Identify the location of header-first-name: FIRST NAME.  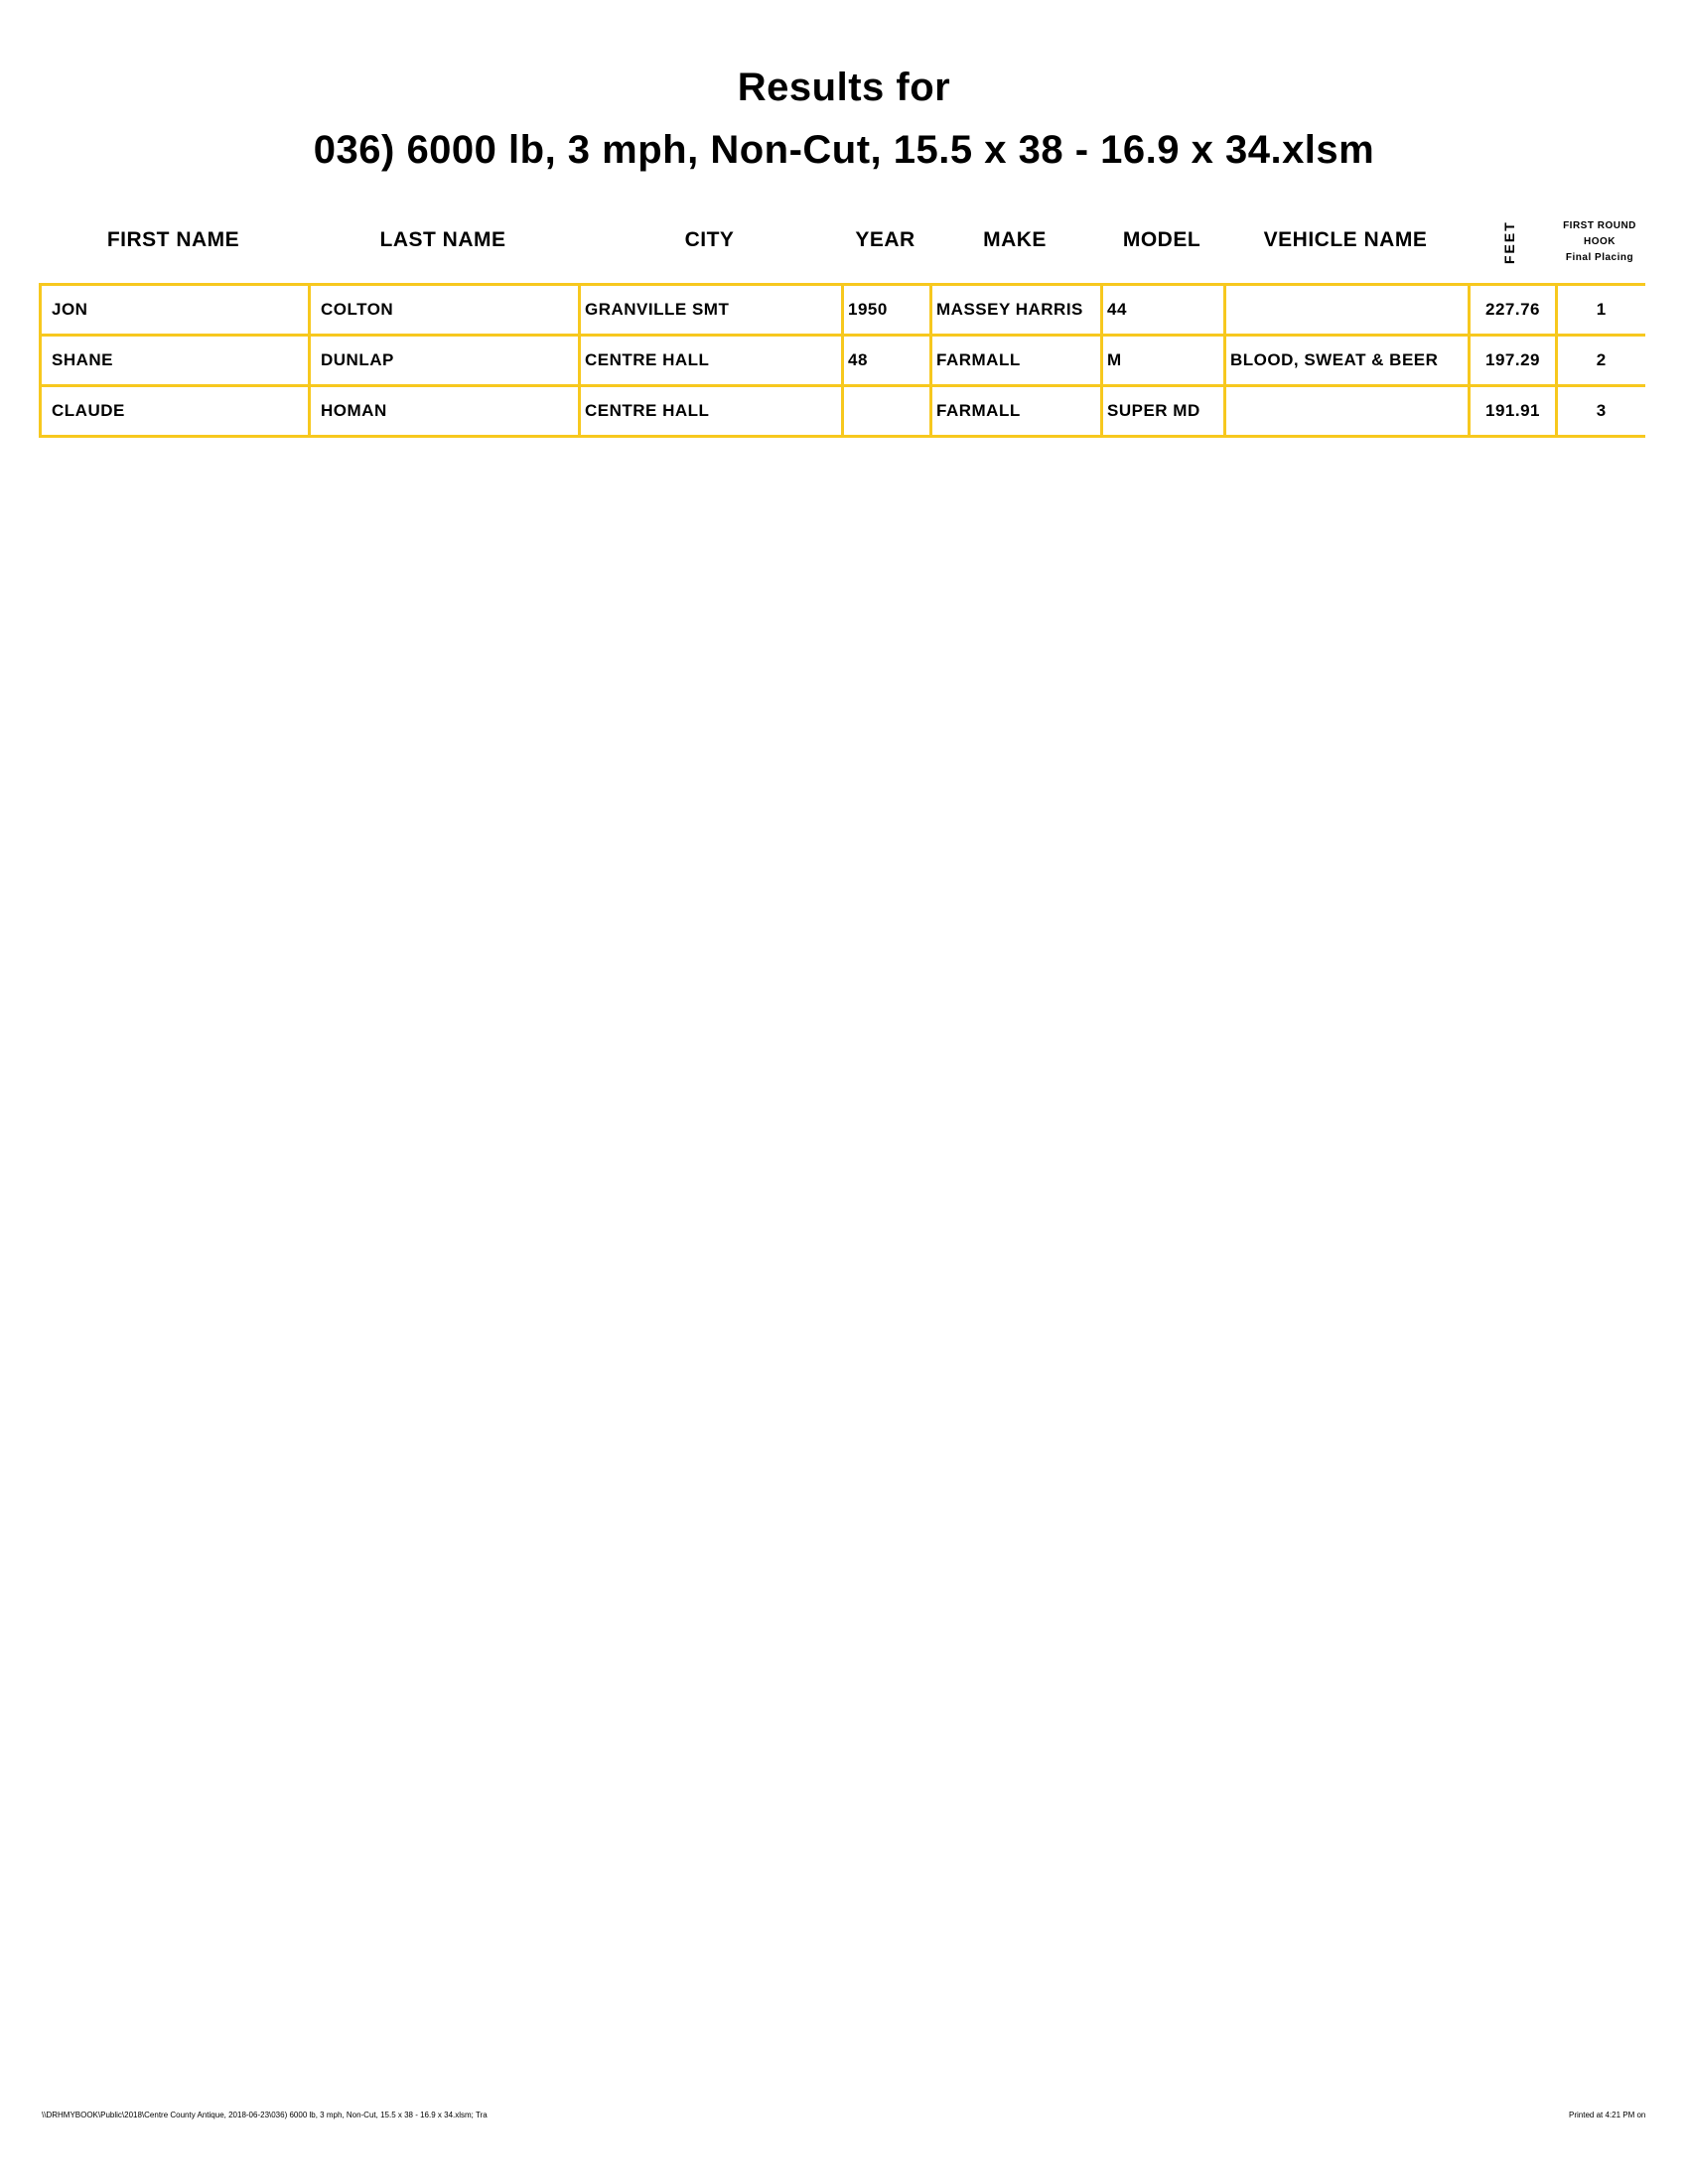
(173, 239).